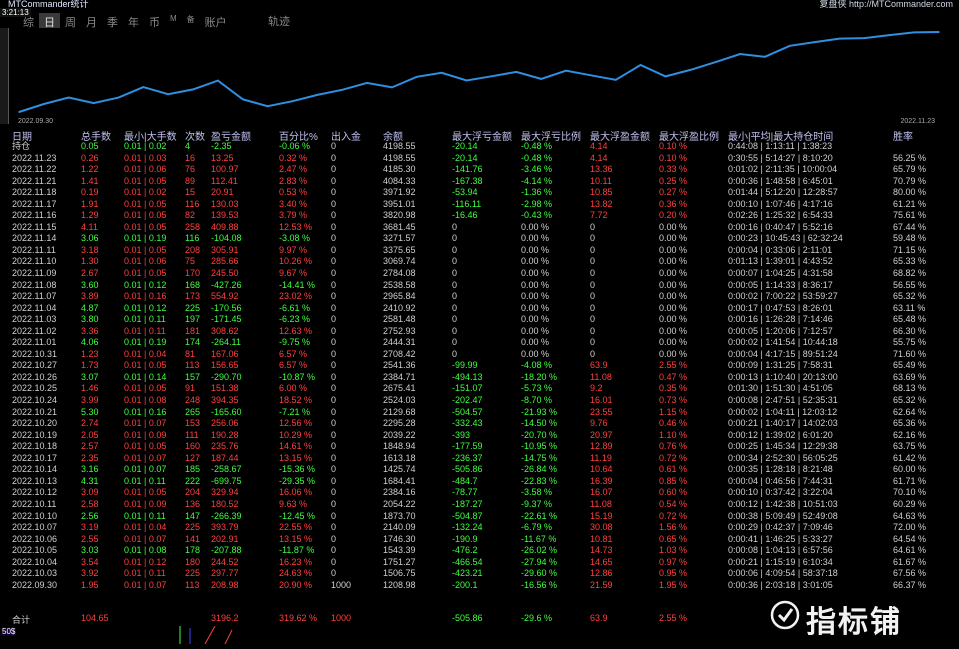 This screenshot has width=959, height=649. I want to click on cell-hold: 0:01:30 | 1:51:30 | 4:51:05, so click(780, 388).